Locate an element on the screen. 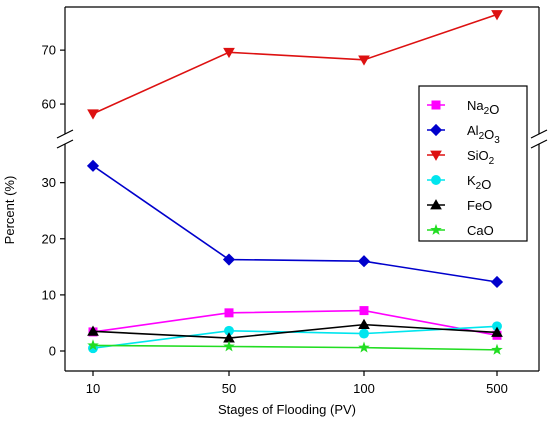 This screenshot has height=428, width=549. y-axis-title: Percent (%) is located at coordinates (9, 210).